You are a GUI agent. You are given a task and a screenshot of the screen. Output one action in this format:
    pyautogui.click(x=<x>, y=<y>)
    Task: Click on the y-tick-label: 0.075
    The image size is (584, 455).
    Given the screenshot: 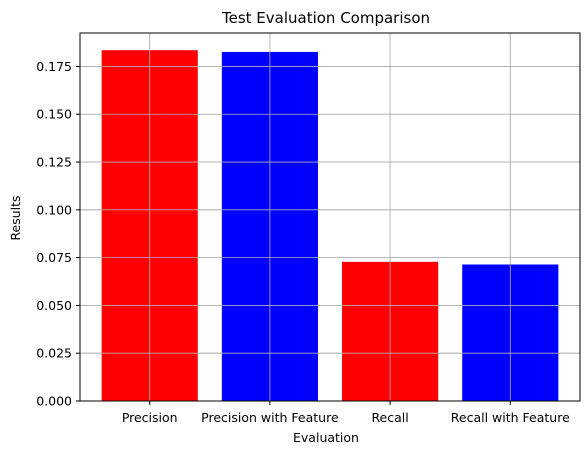 What is the action you would take?
    pyautogui.click(x=54, y=257)
    